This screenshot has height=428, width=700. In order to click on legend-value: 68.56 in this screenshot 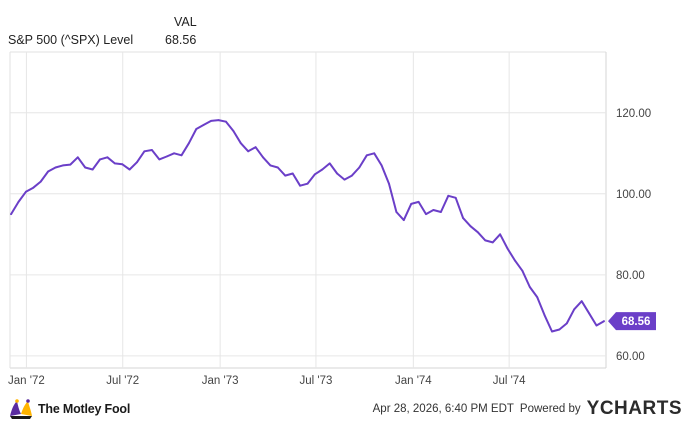, I will do `click(181, 40)`.